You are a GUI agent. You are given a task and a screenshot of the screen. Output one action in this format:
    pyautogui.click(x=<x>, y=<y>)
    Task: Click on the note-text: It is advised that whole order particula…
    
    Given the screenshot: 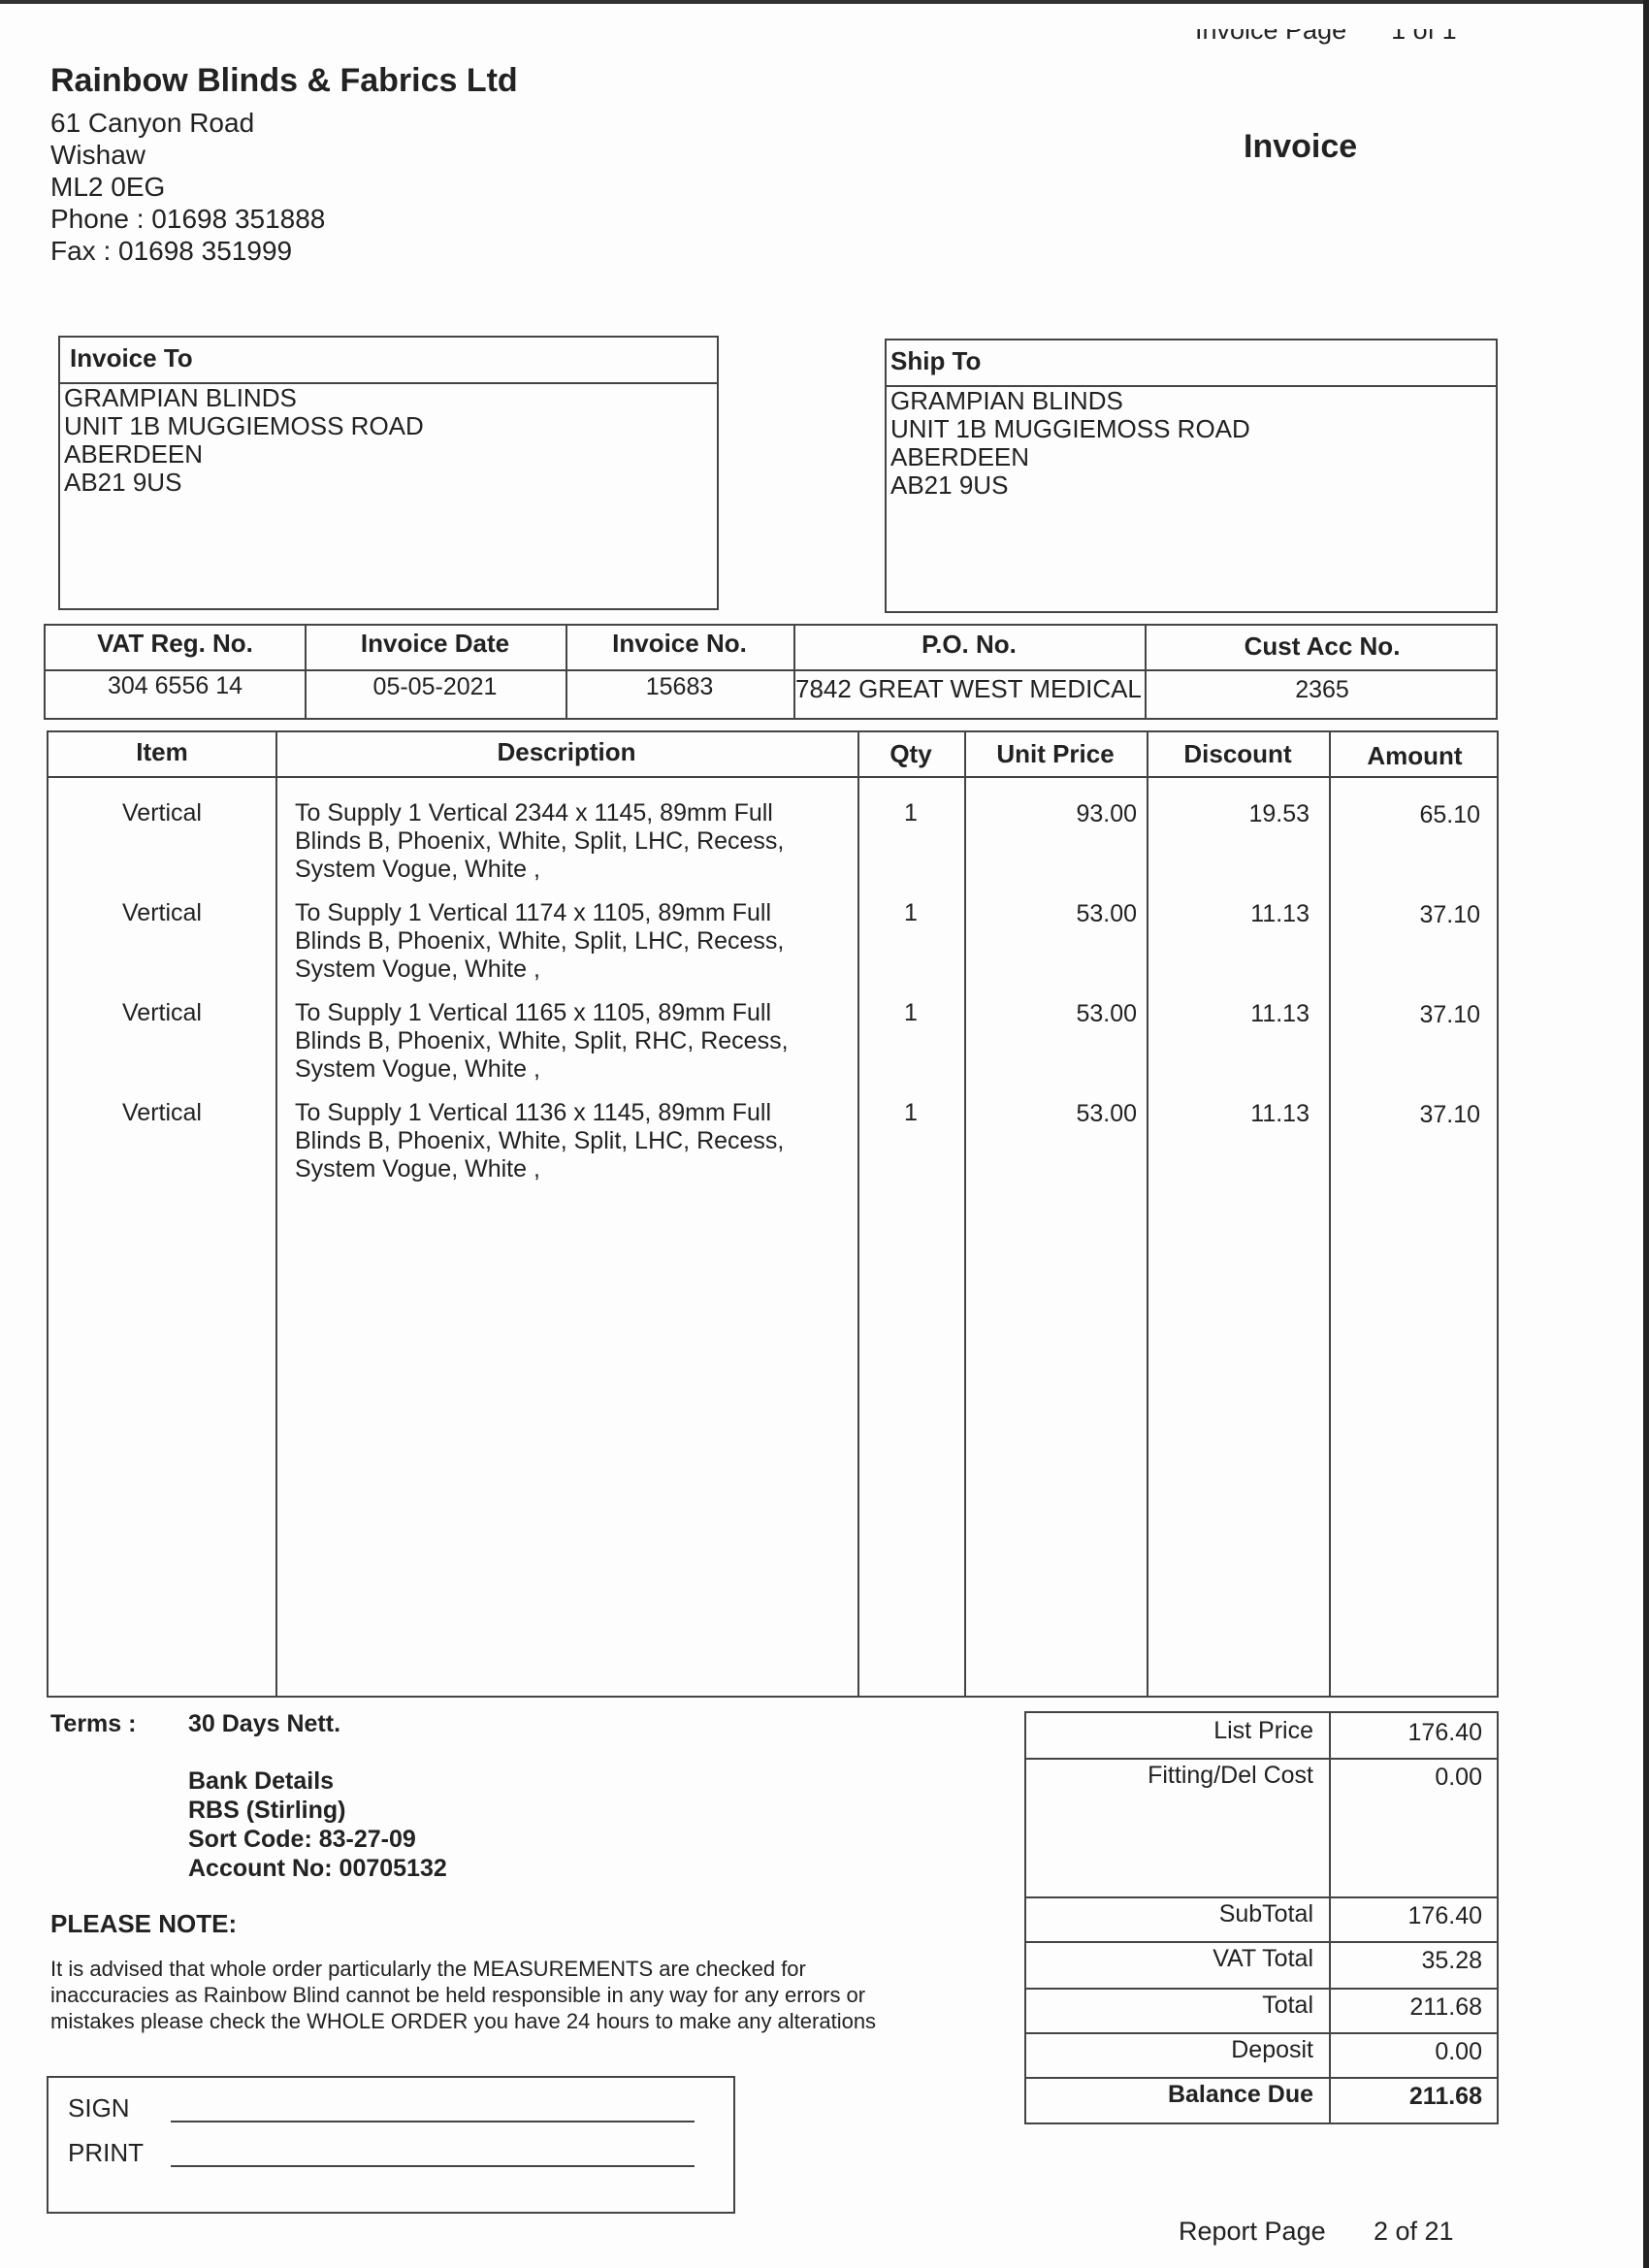 What is the action you would take?
    pyautogui.click(x=463, y=1995)
    